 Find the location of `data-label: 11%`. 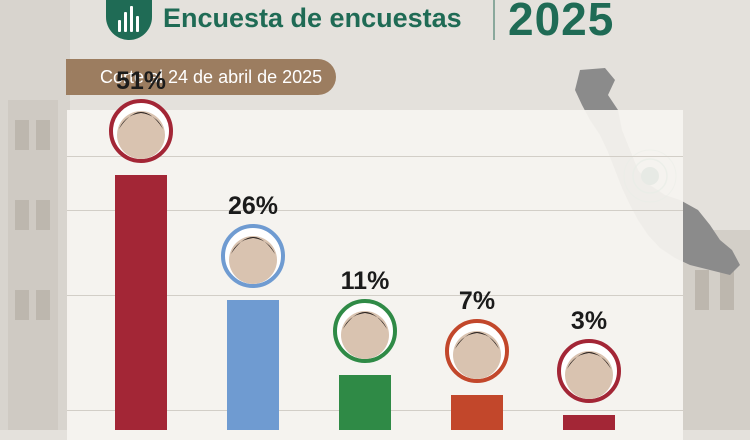

data-label: 11% is located at coordinates (365, 281).